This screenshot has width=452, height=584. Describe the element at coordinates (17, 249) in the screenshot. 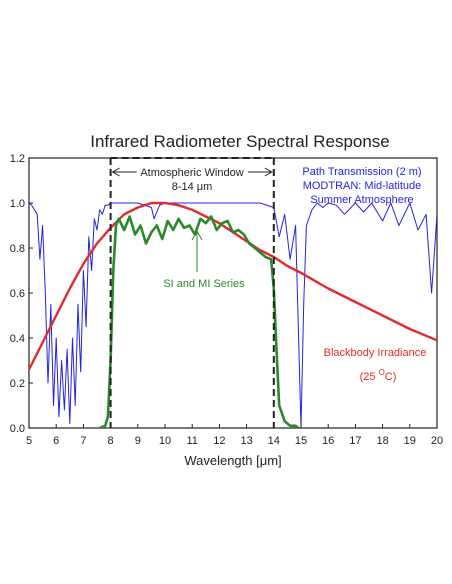

I see `y-tick-label: 0.8` at that location.